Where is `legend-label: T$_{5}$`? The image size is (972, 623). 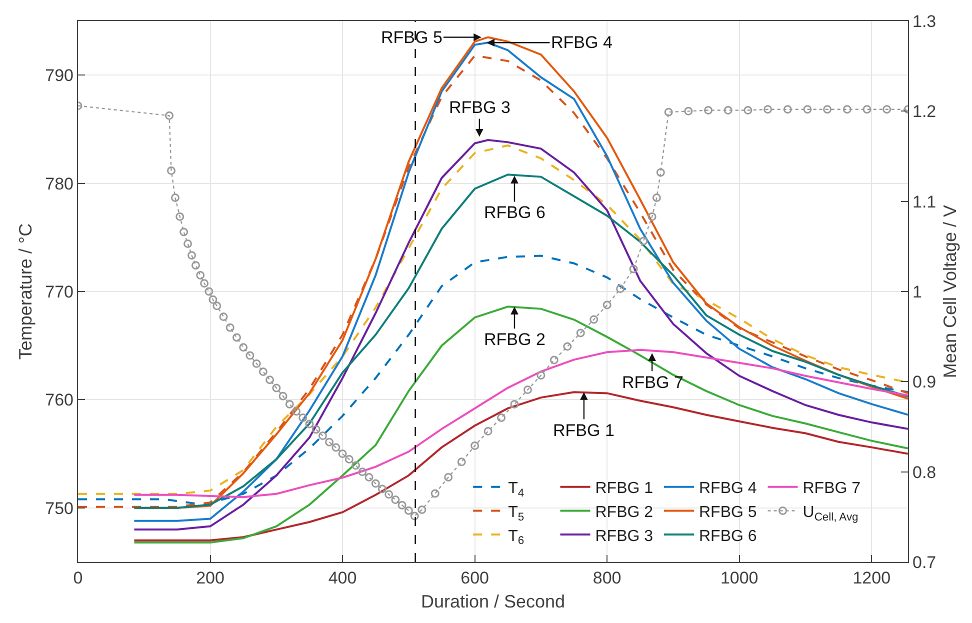
legend-label: T$_{5}$ is located at coordinates (516, 514).